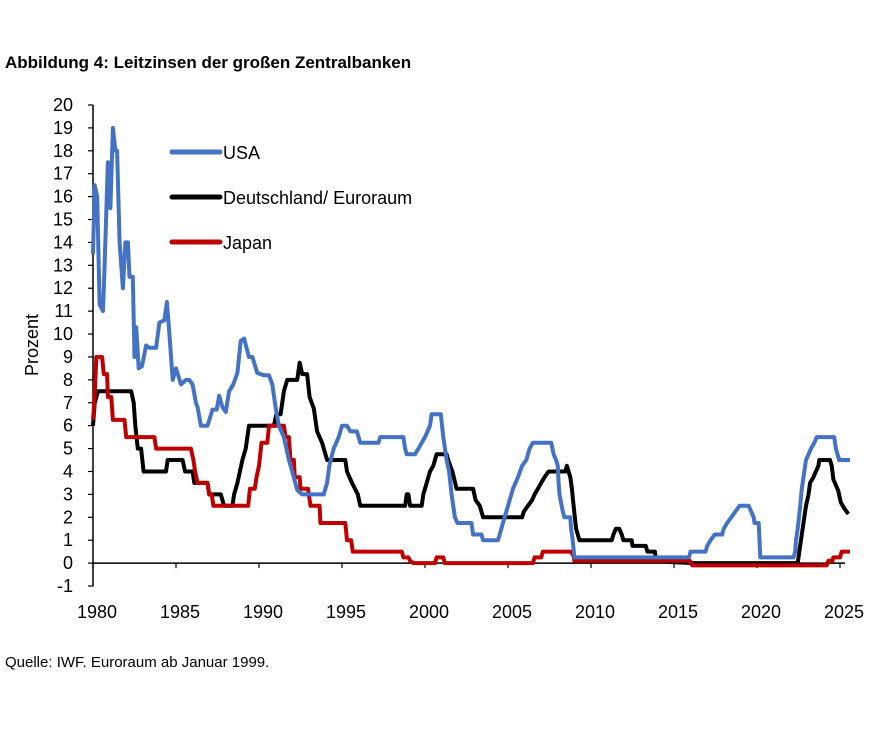 This screenshot has height=731, width=894. I want to click on y-tick-label: 13, so click(63, 265).